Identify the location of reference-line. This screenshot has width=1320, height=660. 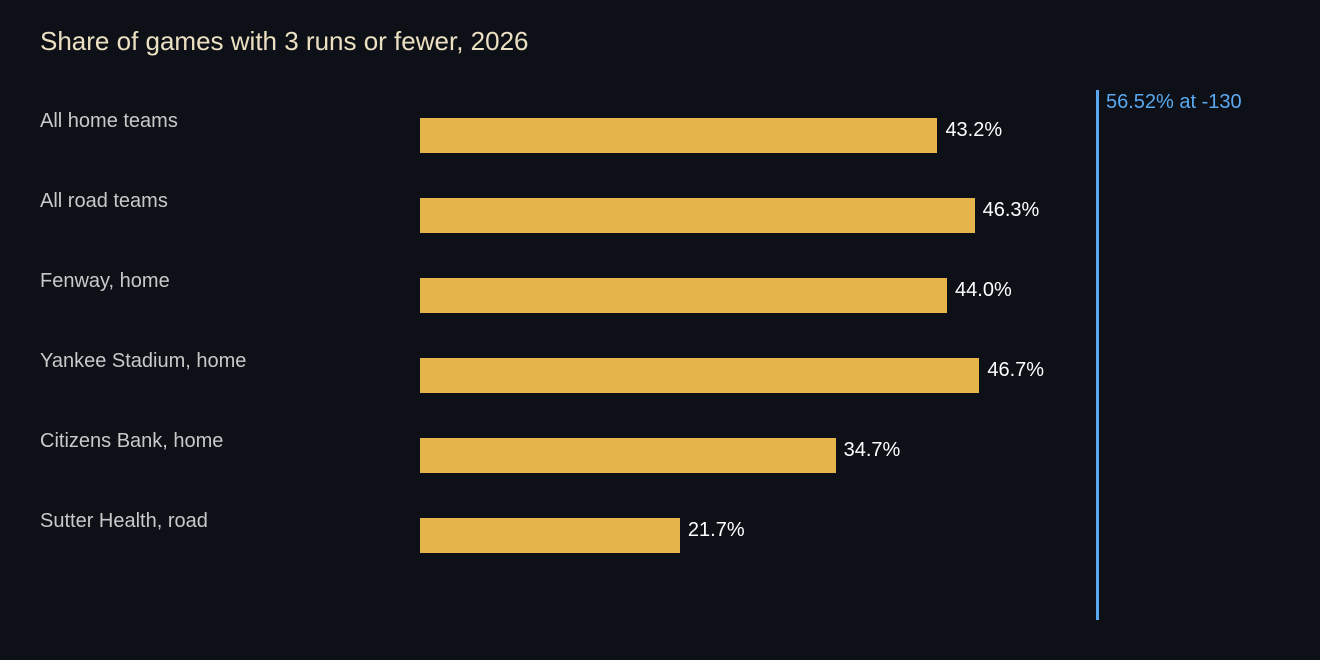
(1097, 355).